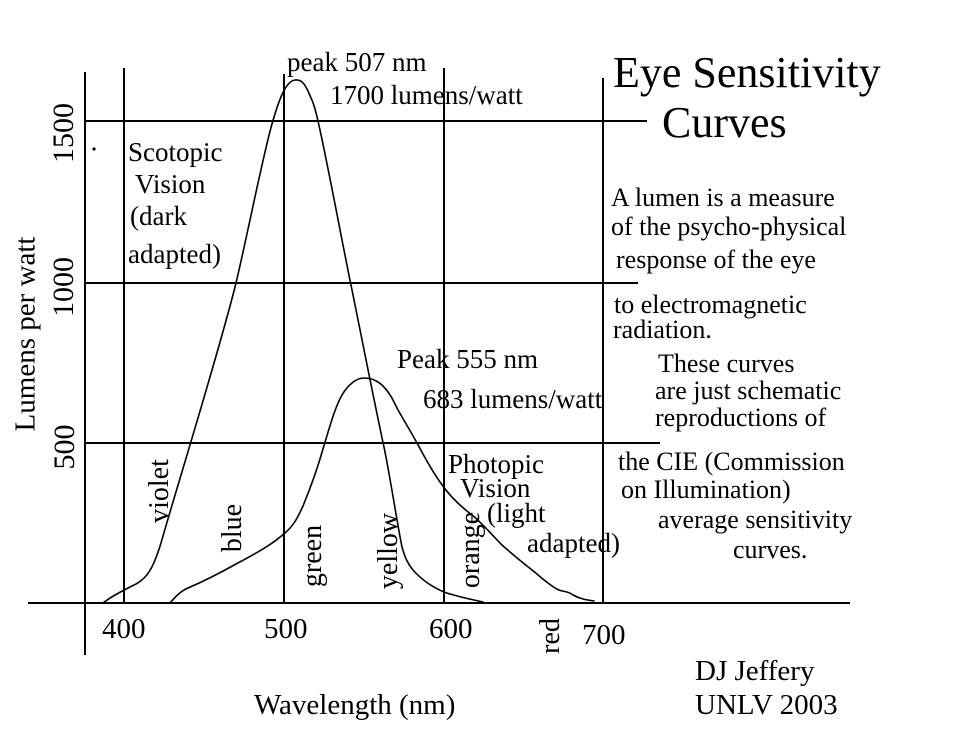 The image size is (956, 736). Describe the element at coordinates (706, 489) in the screenshot. I see `description-line: on Illumination)` at that location.